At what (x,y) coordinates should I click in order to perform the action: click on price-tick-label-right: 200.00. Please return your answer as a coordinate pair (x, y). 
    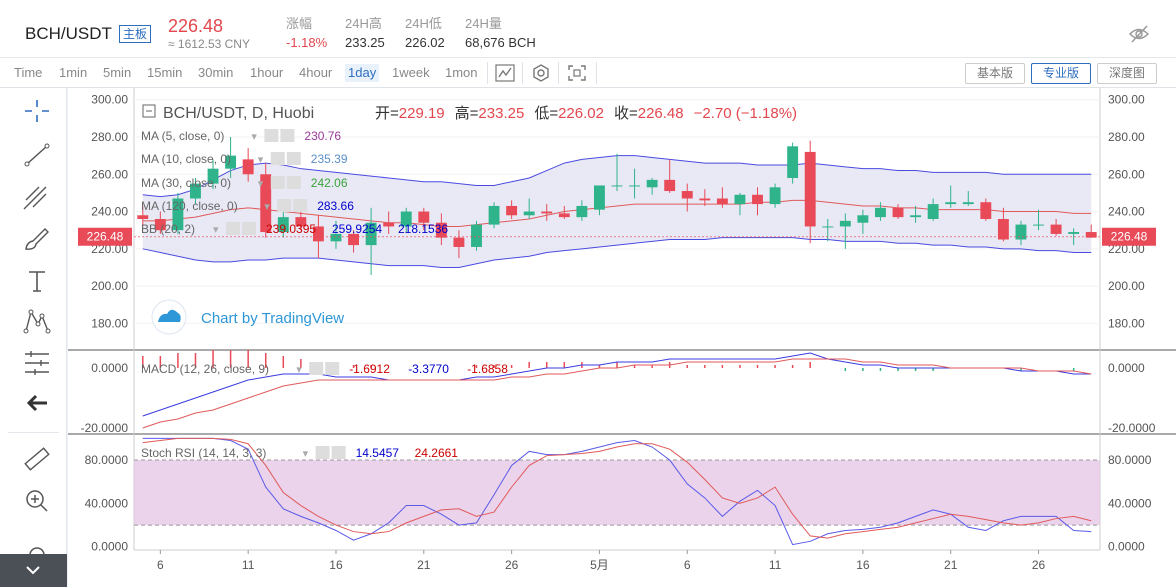
    Looking at the image, I should click on (1126, 286).